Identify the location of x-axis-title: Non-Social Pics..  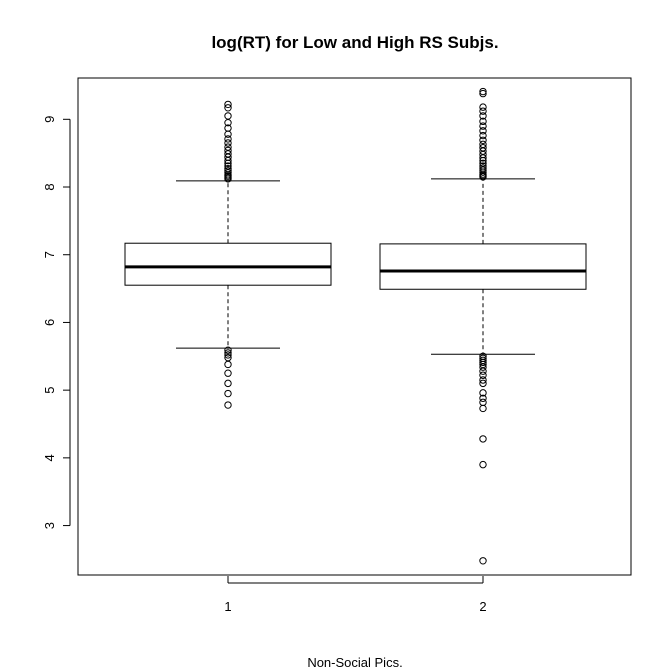
(354, 662).